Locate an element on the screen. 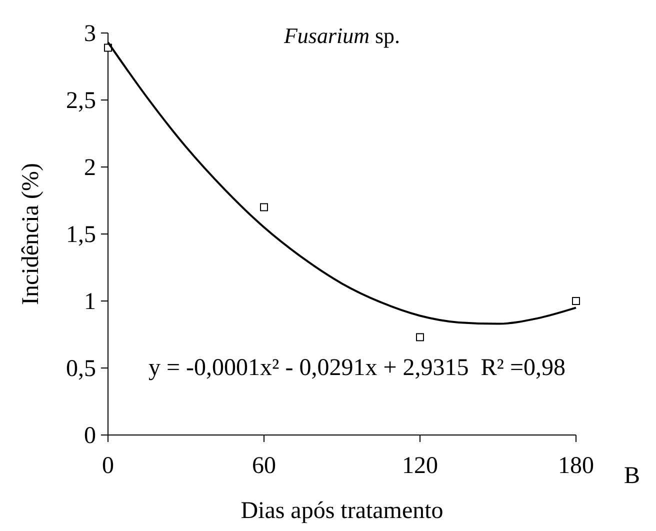 The image size is (656, 531). x-axis-title: Dias após tratamento is located at coordinates (342, 511).